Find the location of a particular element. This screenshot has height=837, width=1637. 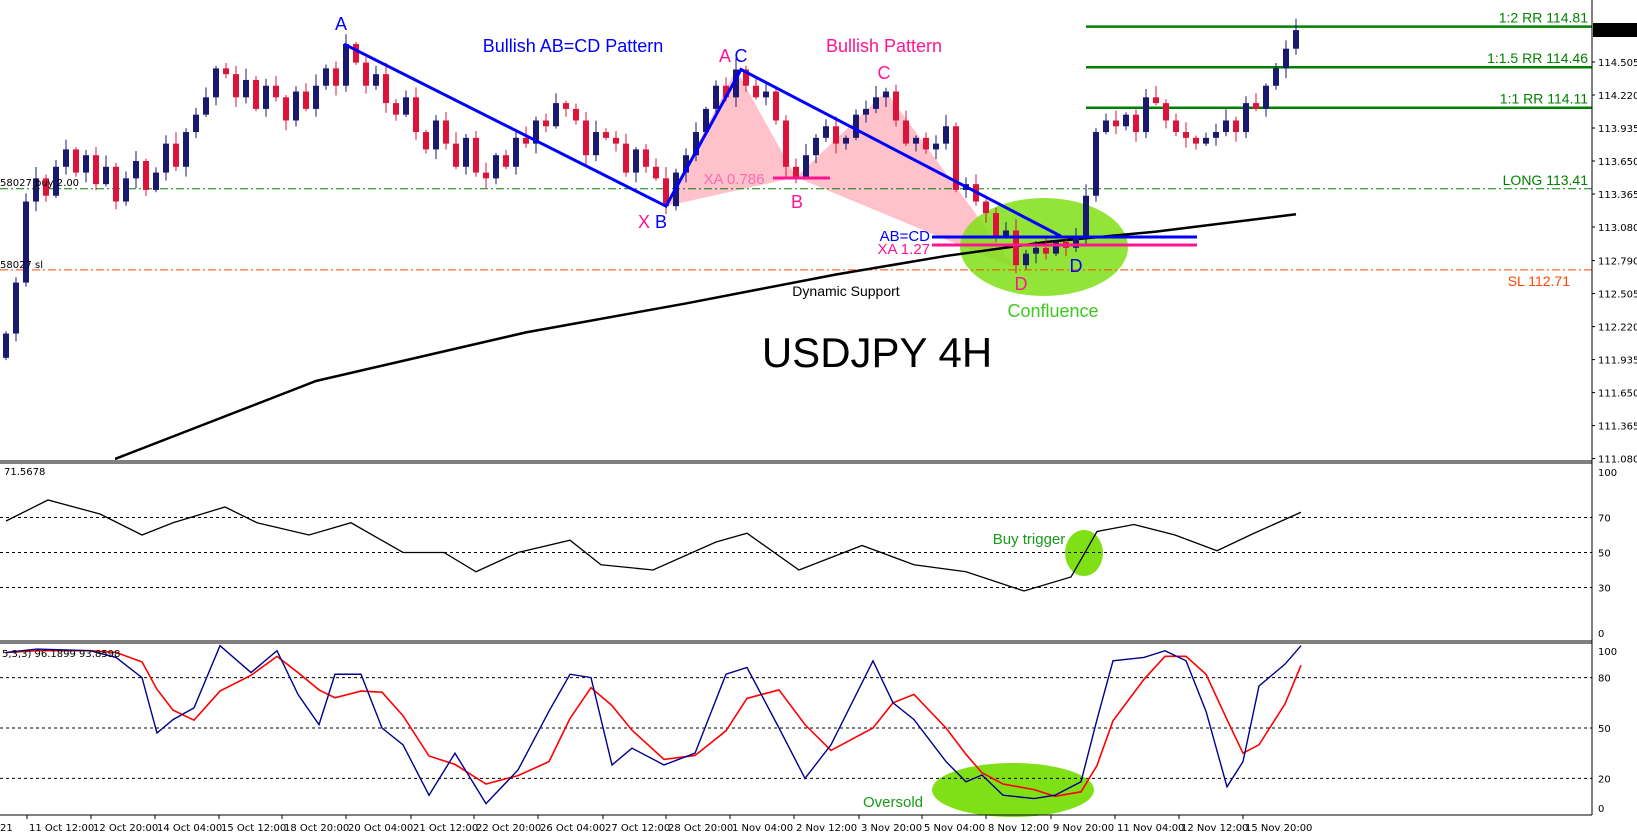

oversold-ellipse is located at coordinates (1013, 790).